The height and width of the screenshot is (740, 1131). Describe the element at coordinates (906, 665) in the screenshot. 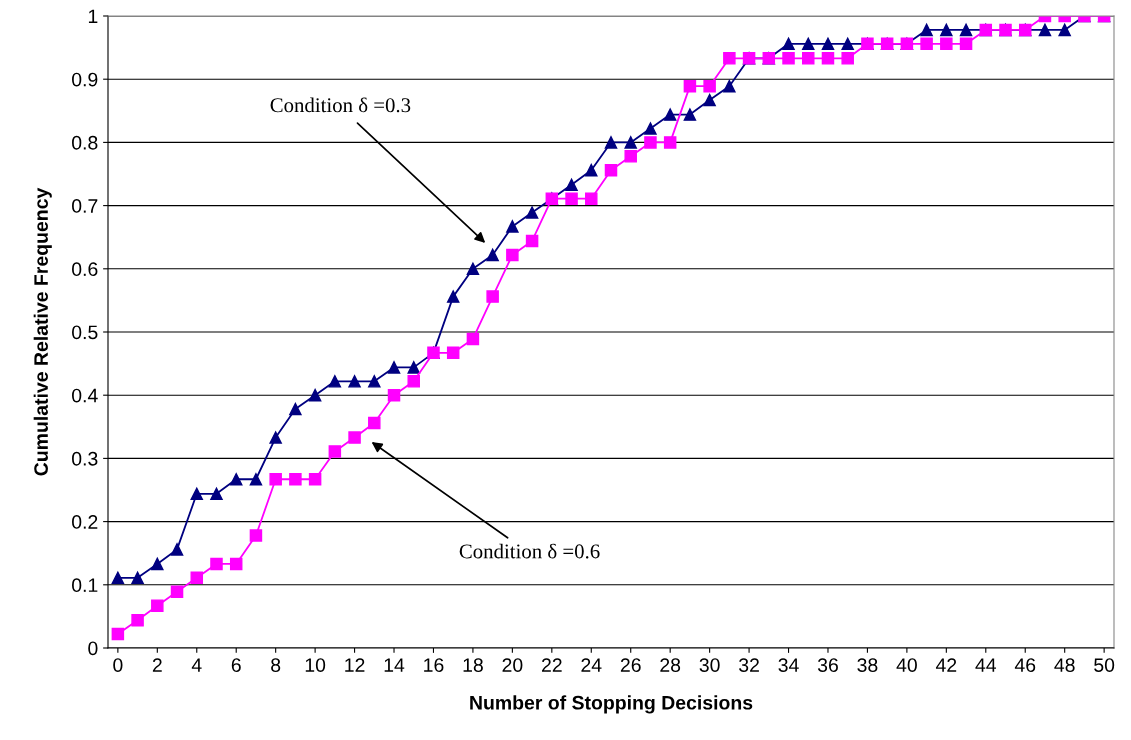

I see `x-tick-label: 40` at that location.